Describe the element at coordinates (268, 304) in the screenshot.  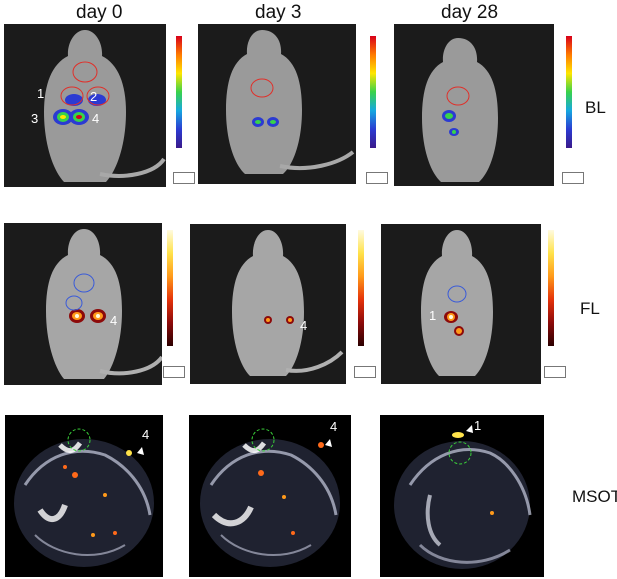
I see `fl-day3-image: 4` at that location.